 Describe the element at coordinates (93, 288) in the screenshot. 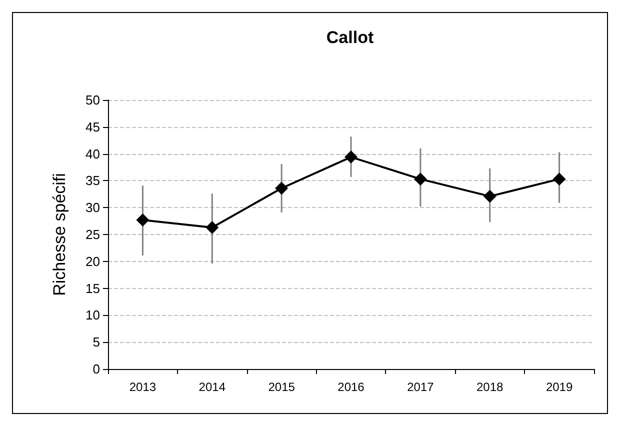

I see `y-tick-label: 15` at that location.